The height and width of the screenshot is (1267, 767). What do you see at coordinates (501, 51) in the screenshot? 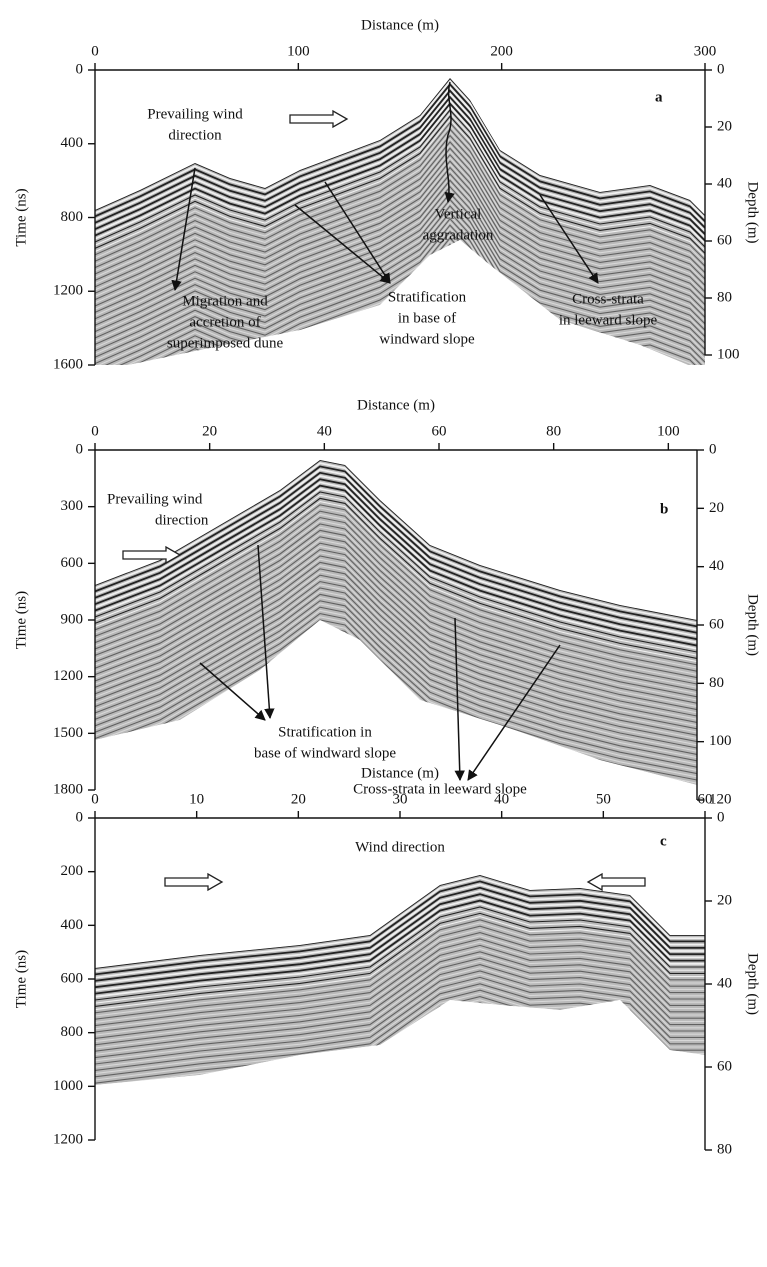
I see `x-tick-label: 200` at bounding box center [501, 51].